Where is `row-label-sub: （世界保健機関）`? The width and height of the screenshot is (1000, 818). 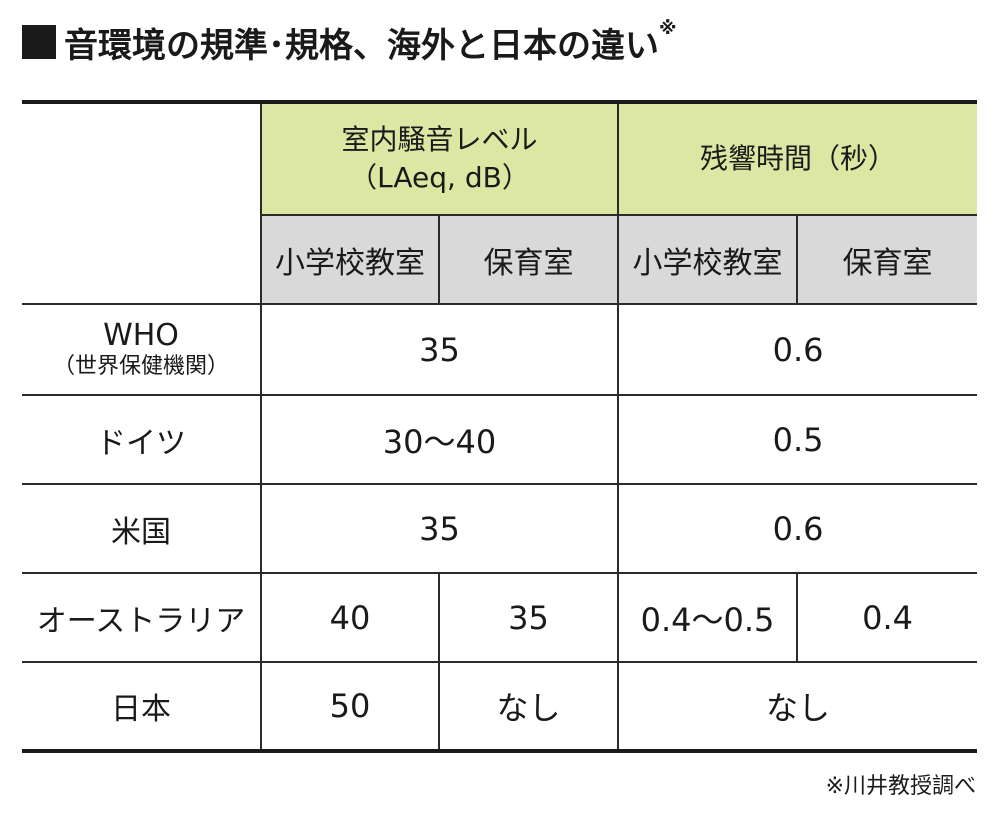
row-label-sub: （世界保健機関） is located at coordinates (140, 366).